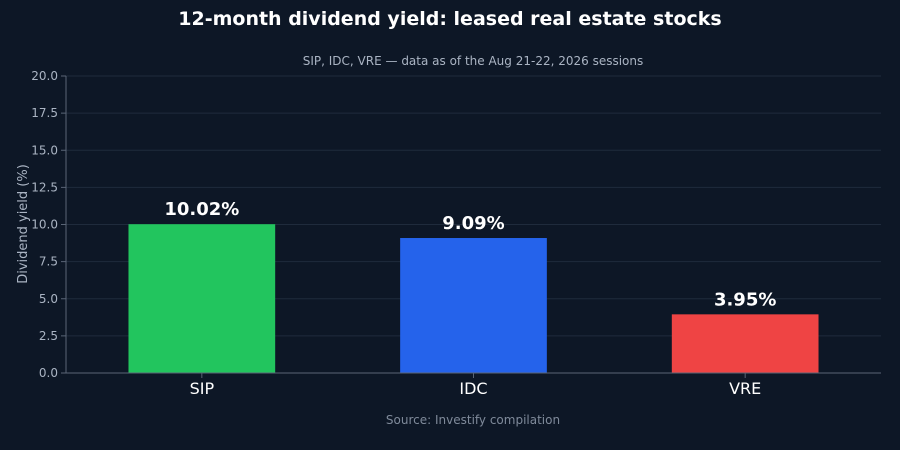  Describe the element at coordinates (44, 150) in the screenshot. I see `y-tick-label: 15.0` at that location.